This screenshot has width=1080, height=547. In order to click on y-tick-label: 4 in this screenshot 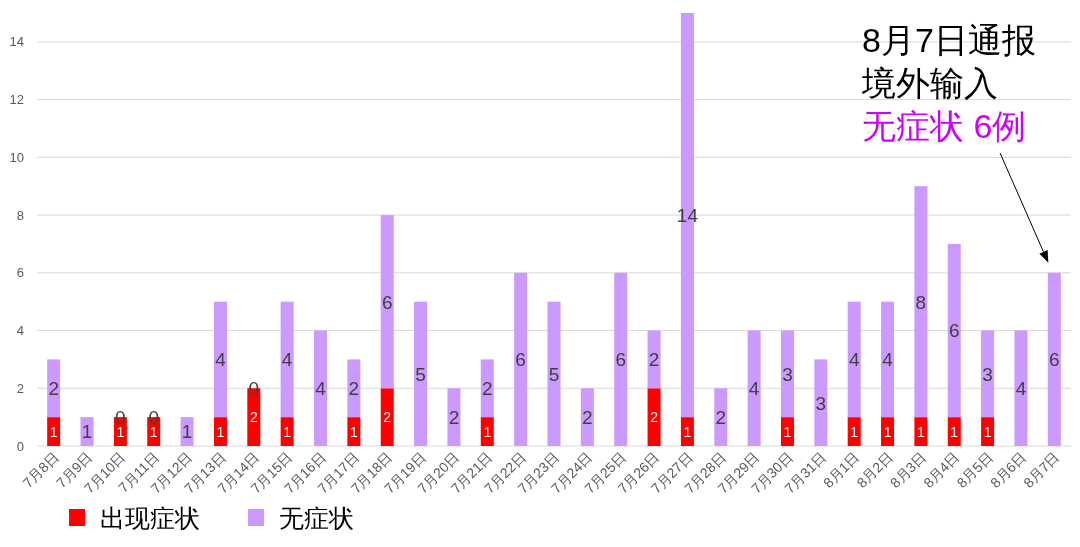, I will do `click(20, 331)`.